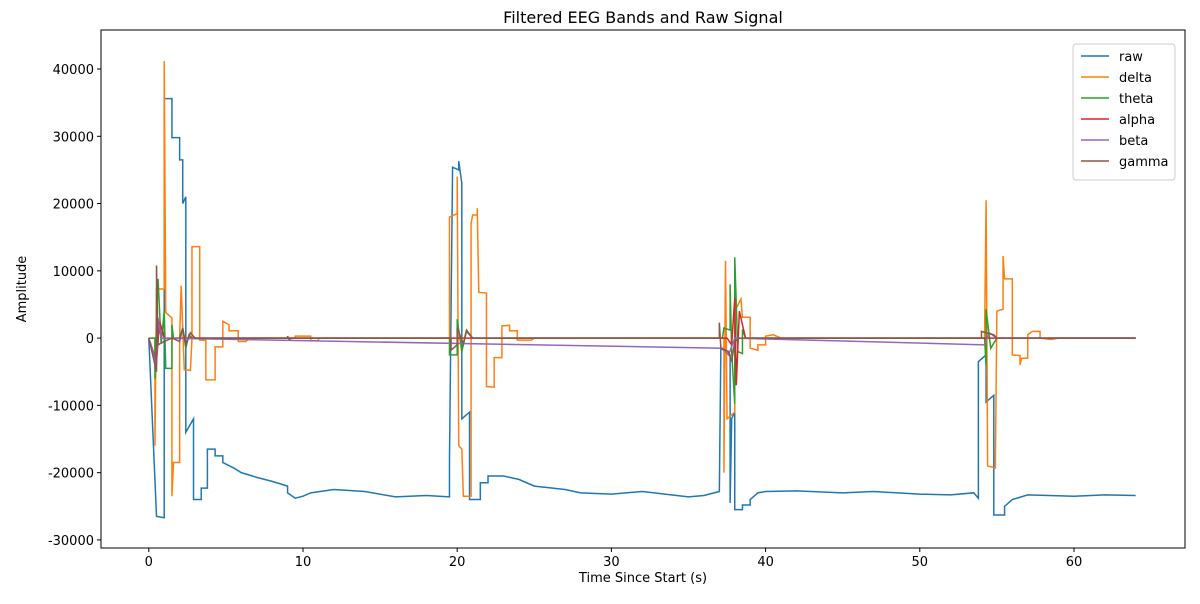 The width and height of the screenshot is (1200, 604). Describe the element at coordinates (71, 541) in the screenshot. I see `y-tick-label: -30000` at that location.